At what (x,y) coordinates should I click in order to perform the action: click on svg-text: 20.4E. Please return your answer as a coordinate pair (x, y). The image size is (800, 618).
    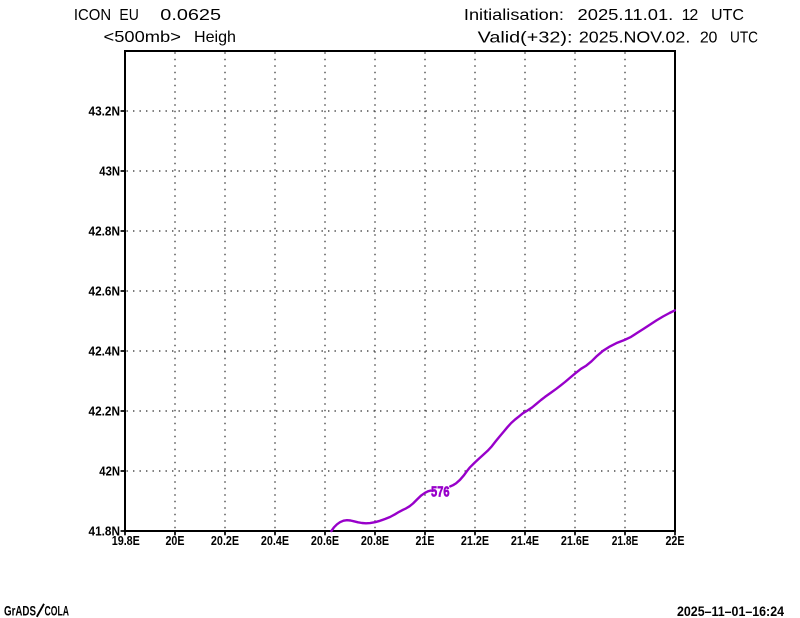
    Looking at the image, I should click on (275, 540).